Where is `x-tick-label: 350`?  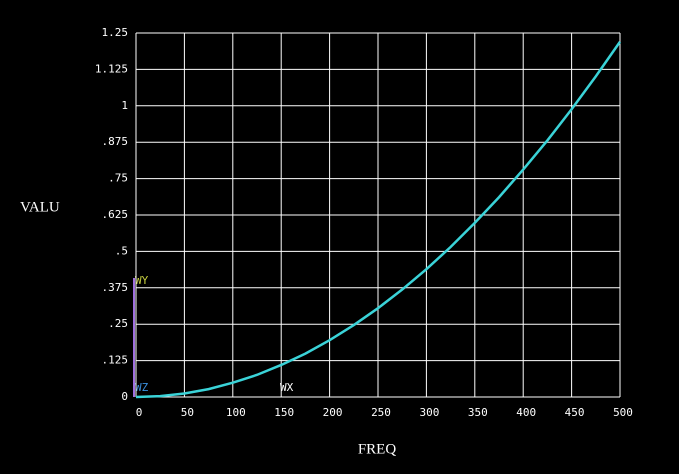 x-tick-label: 350 is located at coordinates (478, 412).